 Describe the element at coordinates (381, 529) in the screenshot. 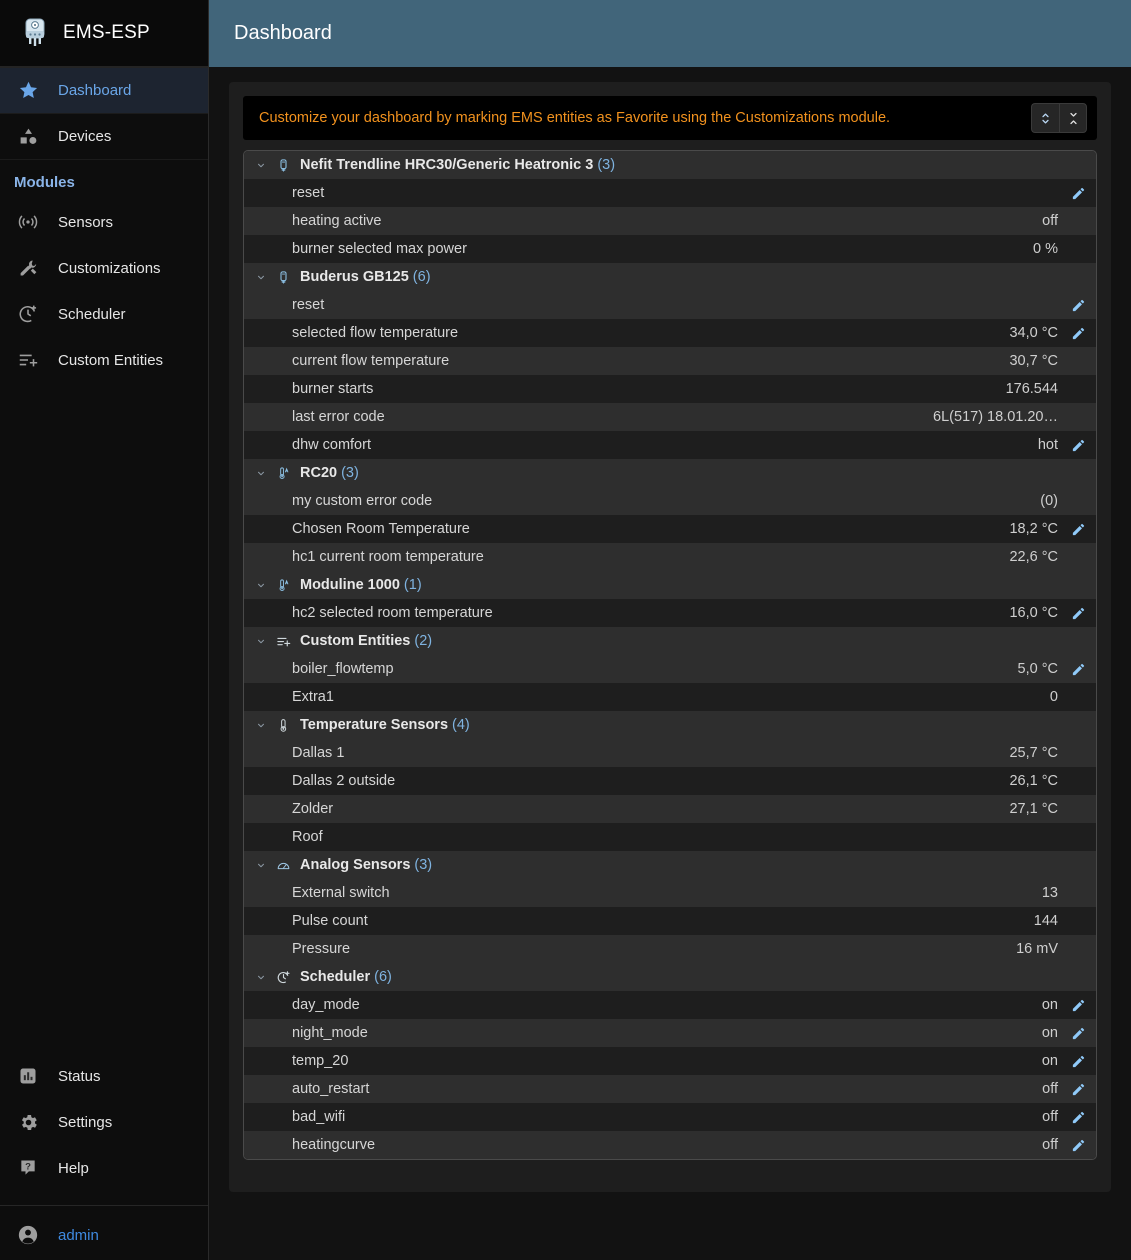

I see `entity-name: Chosen Room Temperature` at that location.